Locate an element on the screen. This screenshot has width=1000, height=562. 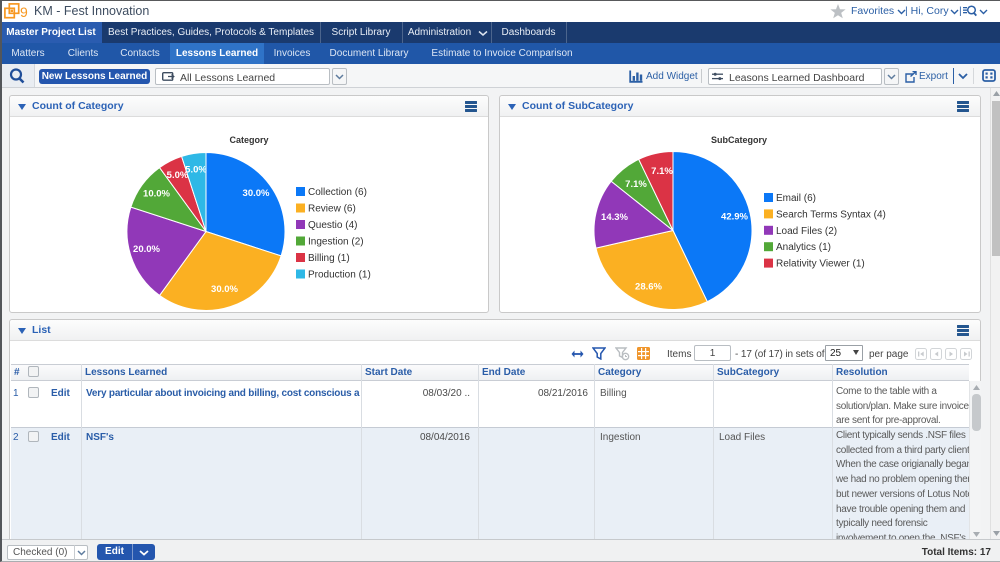
svg-text: SubCategory is located at coordinates (739, 140).